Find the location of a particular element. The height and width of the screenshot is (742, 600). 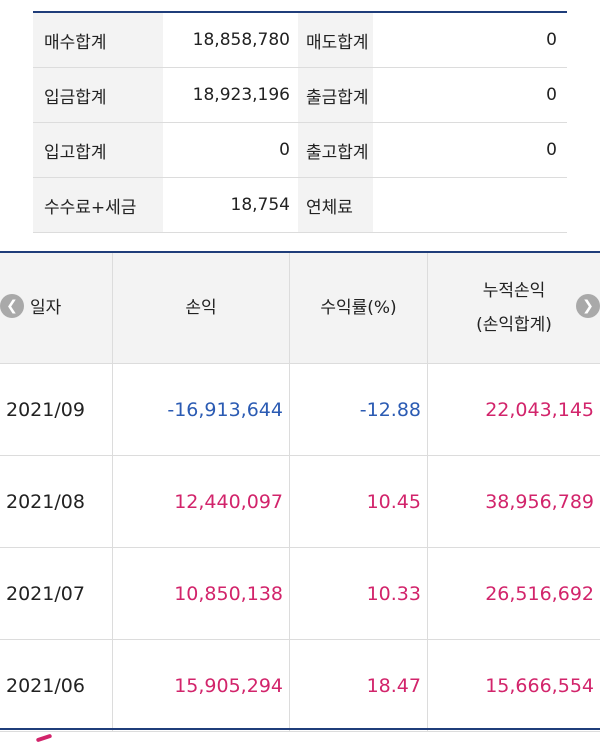

table-header-row: ❮ 일자 손익 수익률(%) 누적손익 (손익합계) ❯ is located at coordinates (300, 308).